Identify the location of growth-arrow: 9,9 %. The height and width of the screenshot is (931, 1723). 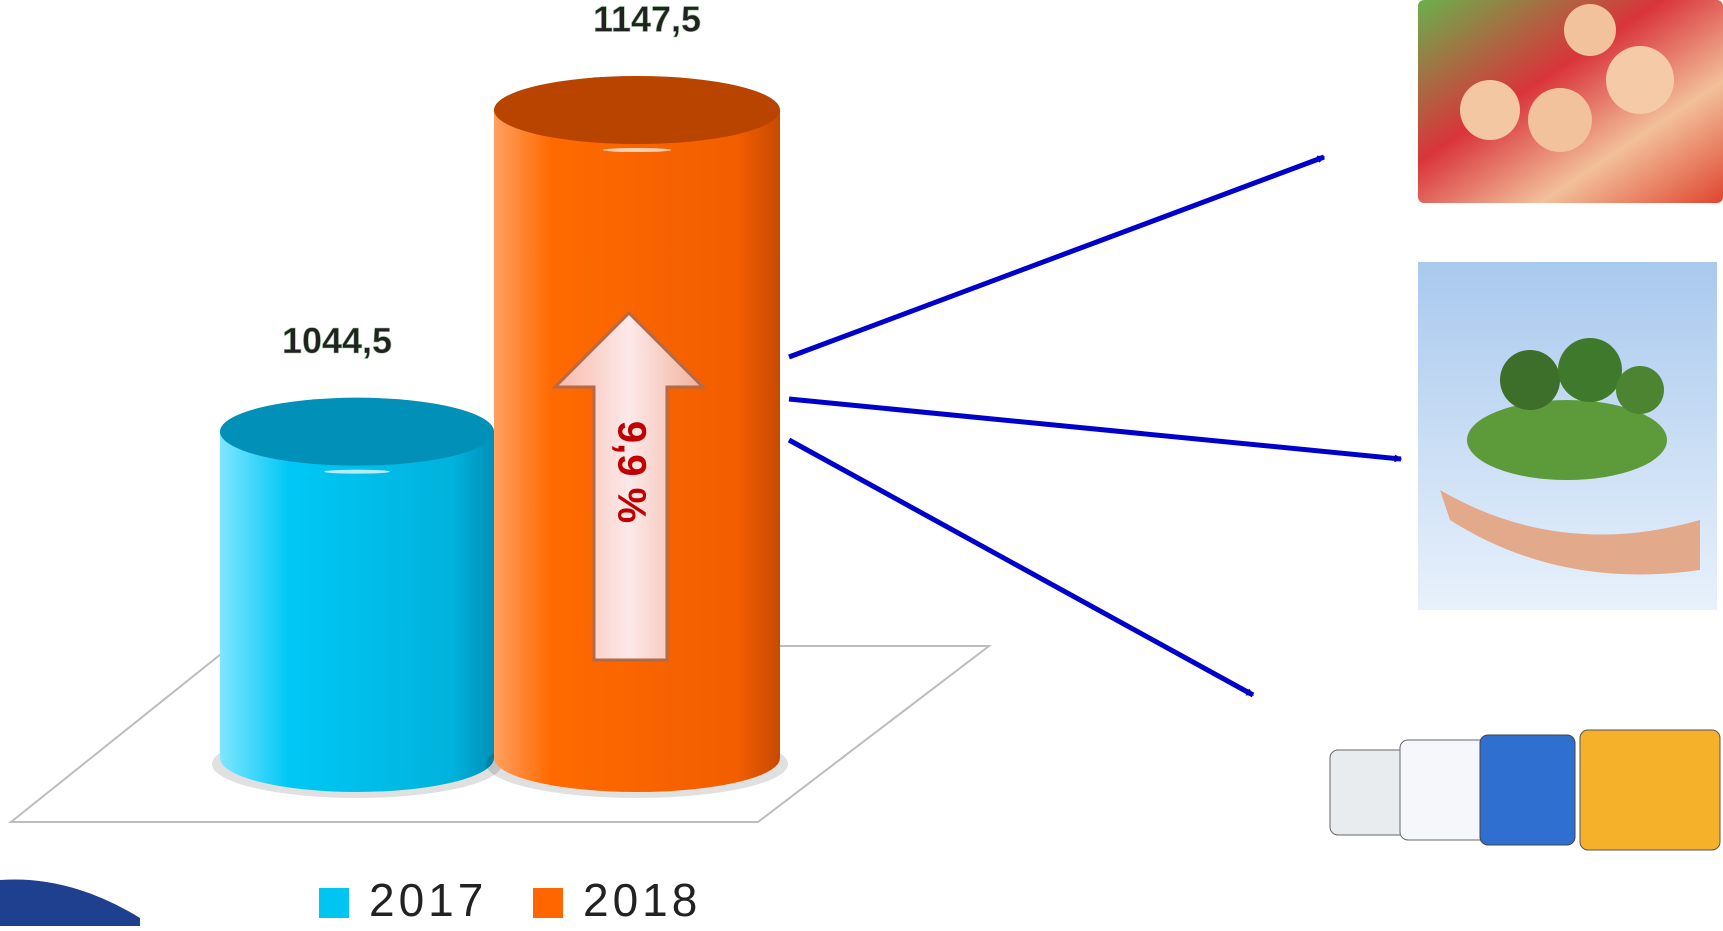
(629, 486).